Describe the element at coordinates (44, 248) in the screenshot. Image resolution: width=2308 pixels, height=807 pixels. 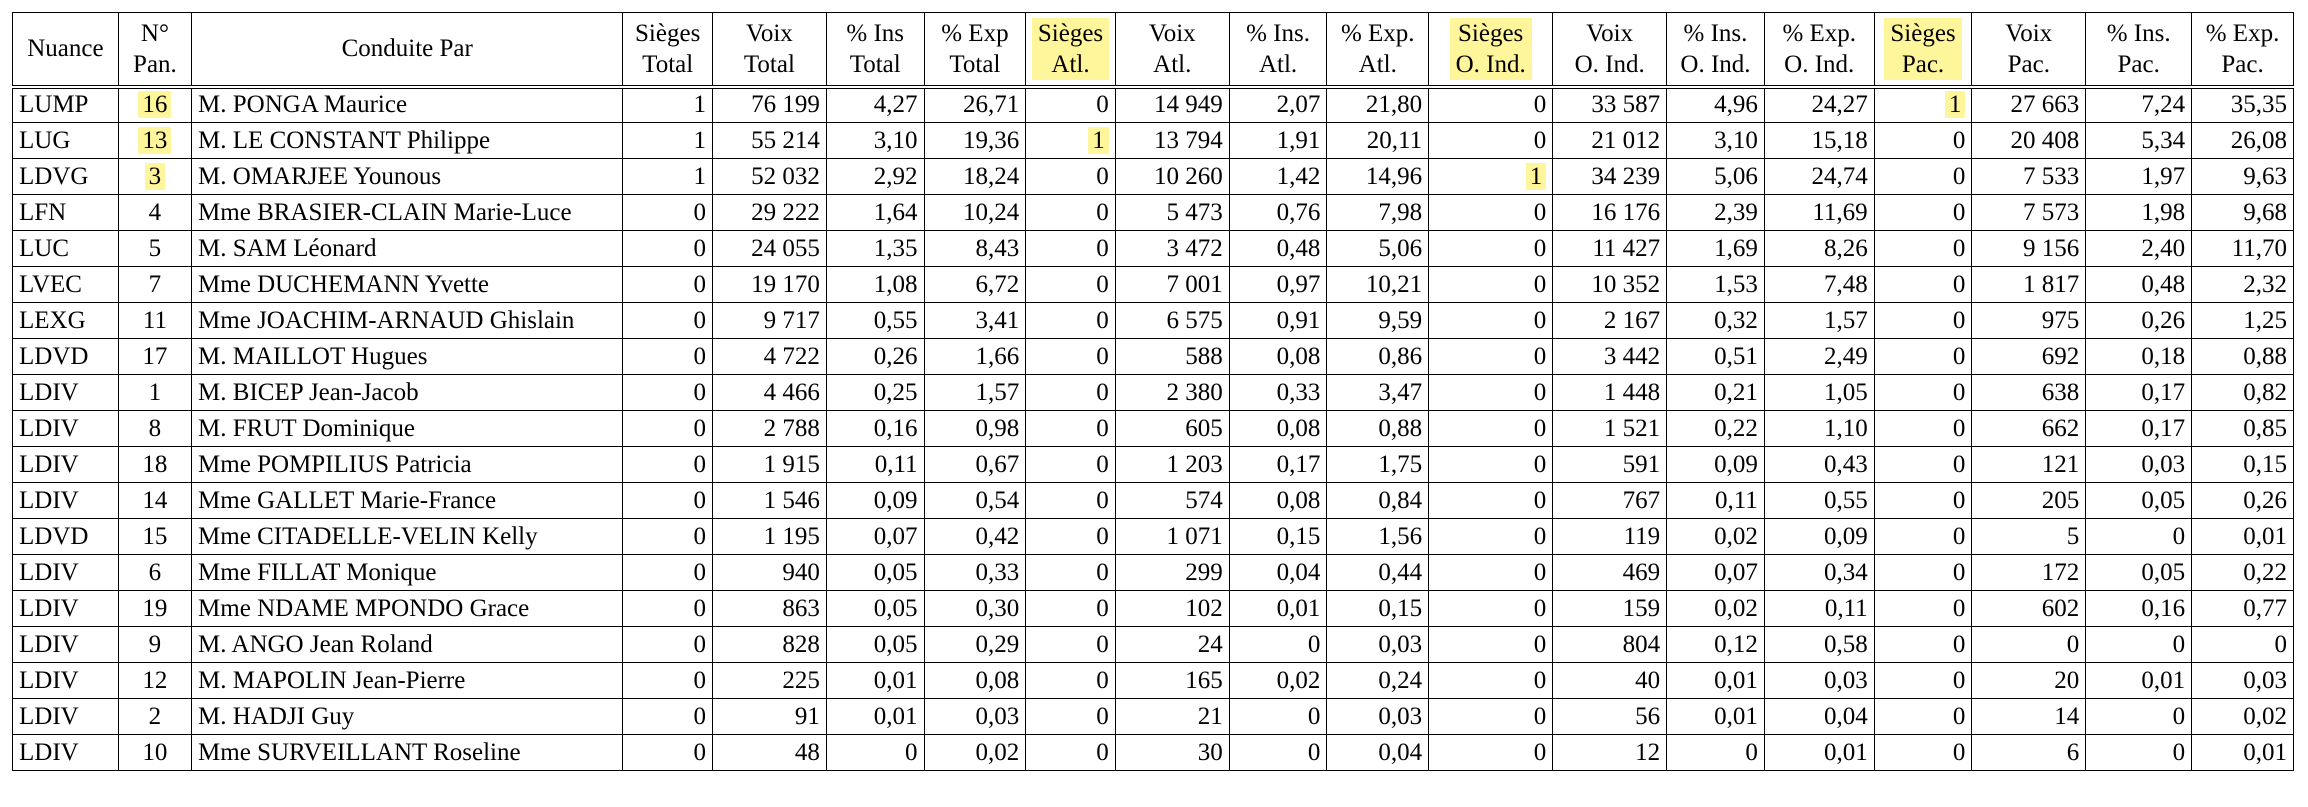
I see `cell-value: LUC` at that location.